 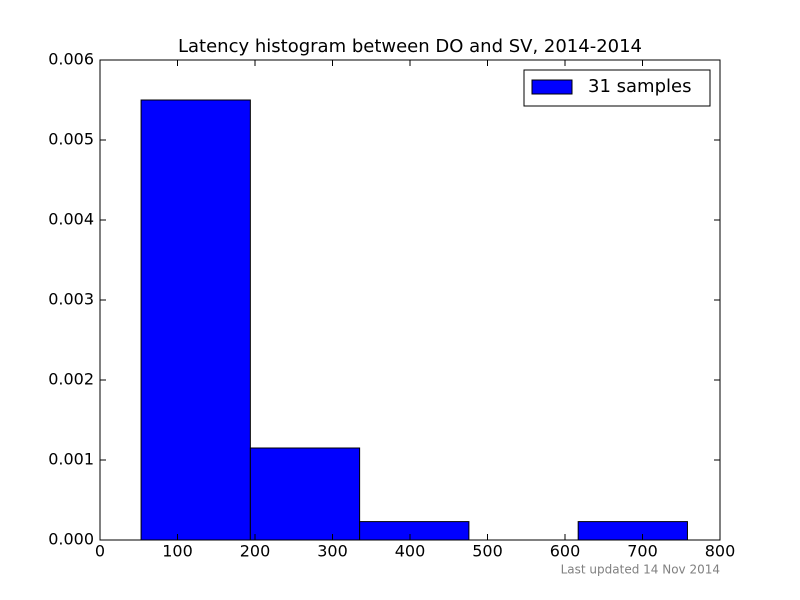 I want to click on x-tick-label: 500, so click(x=487, y=551).